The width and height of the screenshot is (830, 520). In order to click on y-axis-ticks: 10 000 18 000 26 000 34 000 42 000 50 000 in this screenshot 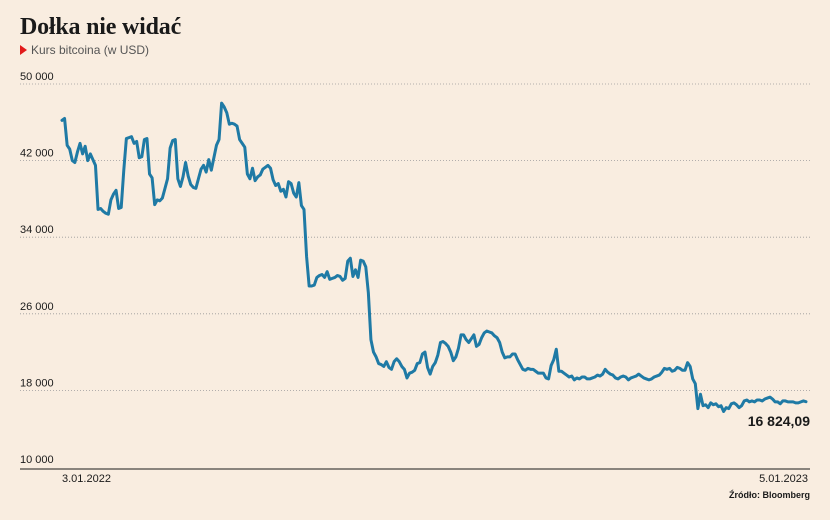, I will do `click(37, 268)`.